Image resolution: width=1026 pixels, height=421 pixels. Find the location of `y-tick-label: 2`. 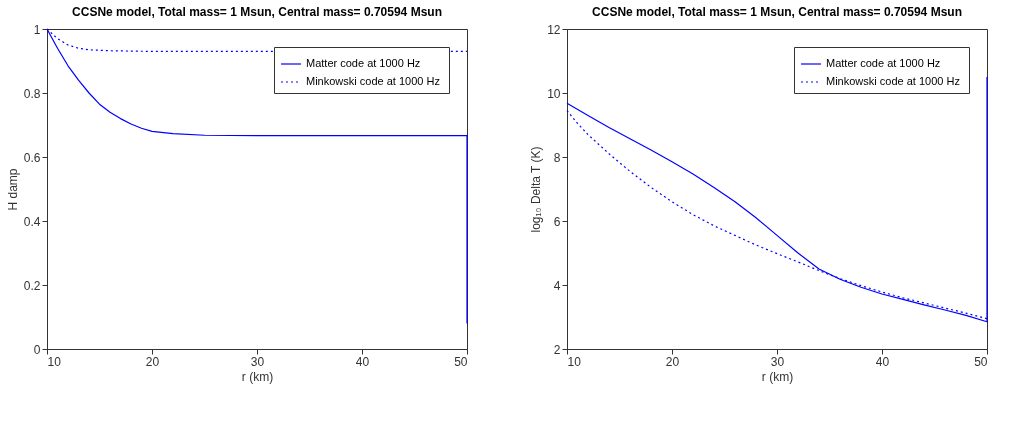

y-tick-label: 2 is located at coordinates (557, 349).